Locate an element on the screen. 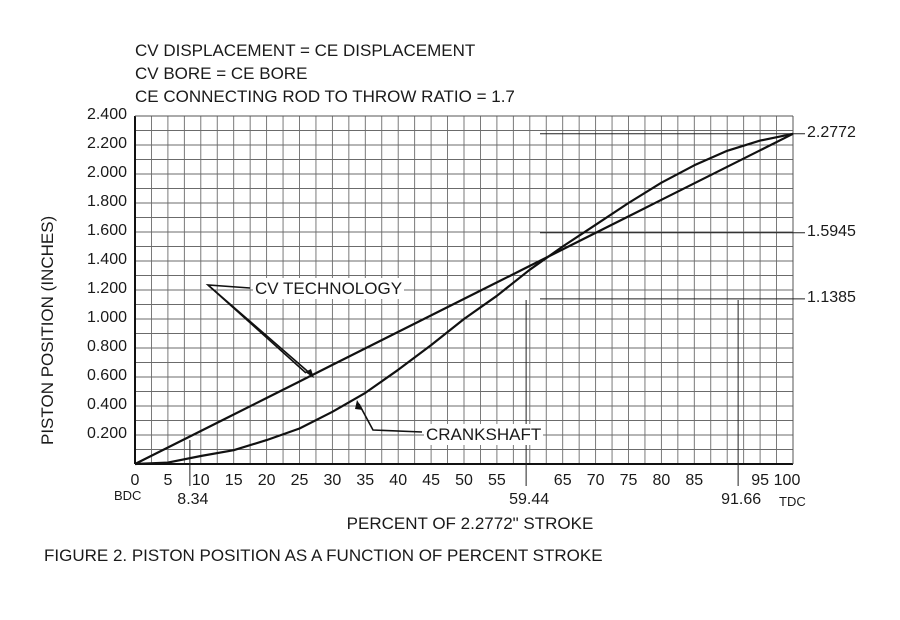 This screenshot has height=620, width=900. y-tick-label: 1.600 is located at coordinates (106, 230).